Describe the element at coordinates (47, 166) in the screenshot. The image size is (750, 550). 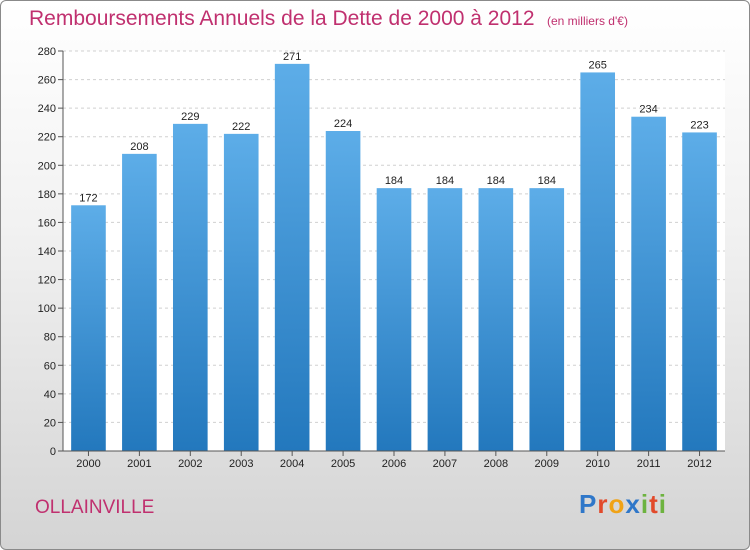
I see `y-tick-label: 200` at that location.